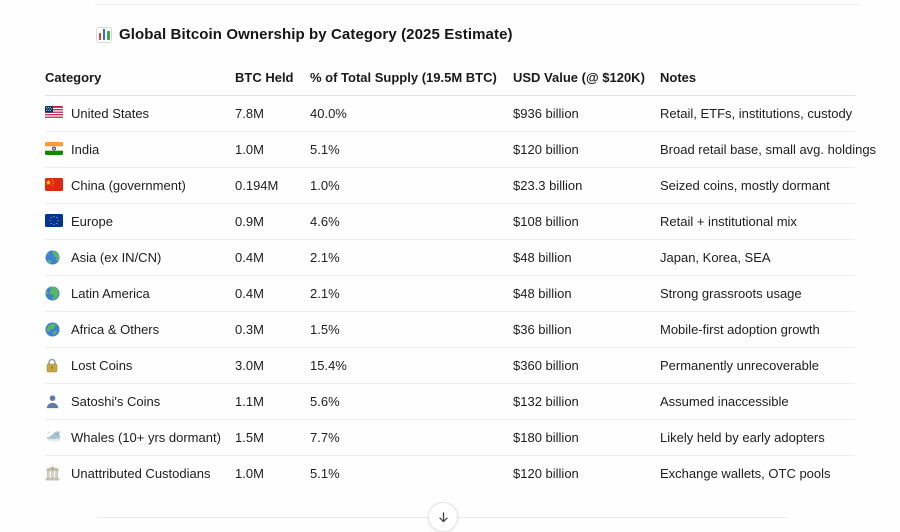  Describe the element at coordinates (128, 185) in the screenshot. I see `category-label: China (government)` at that location.